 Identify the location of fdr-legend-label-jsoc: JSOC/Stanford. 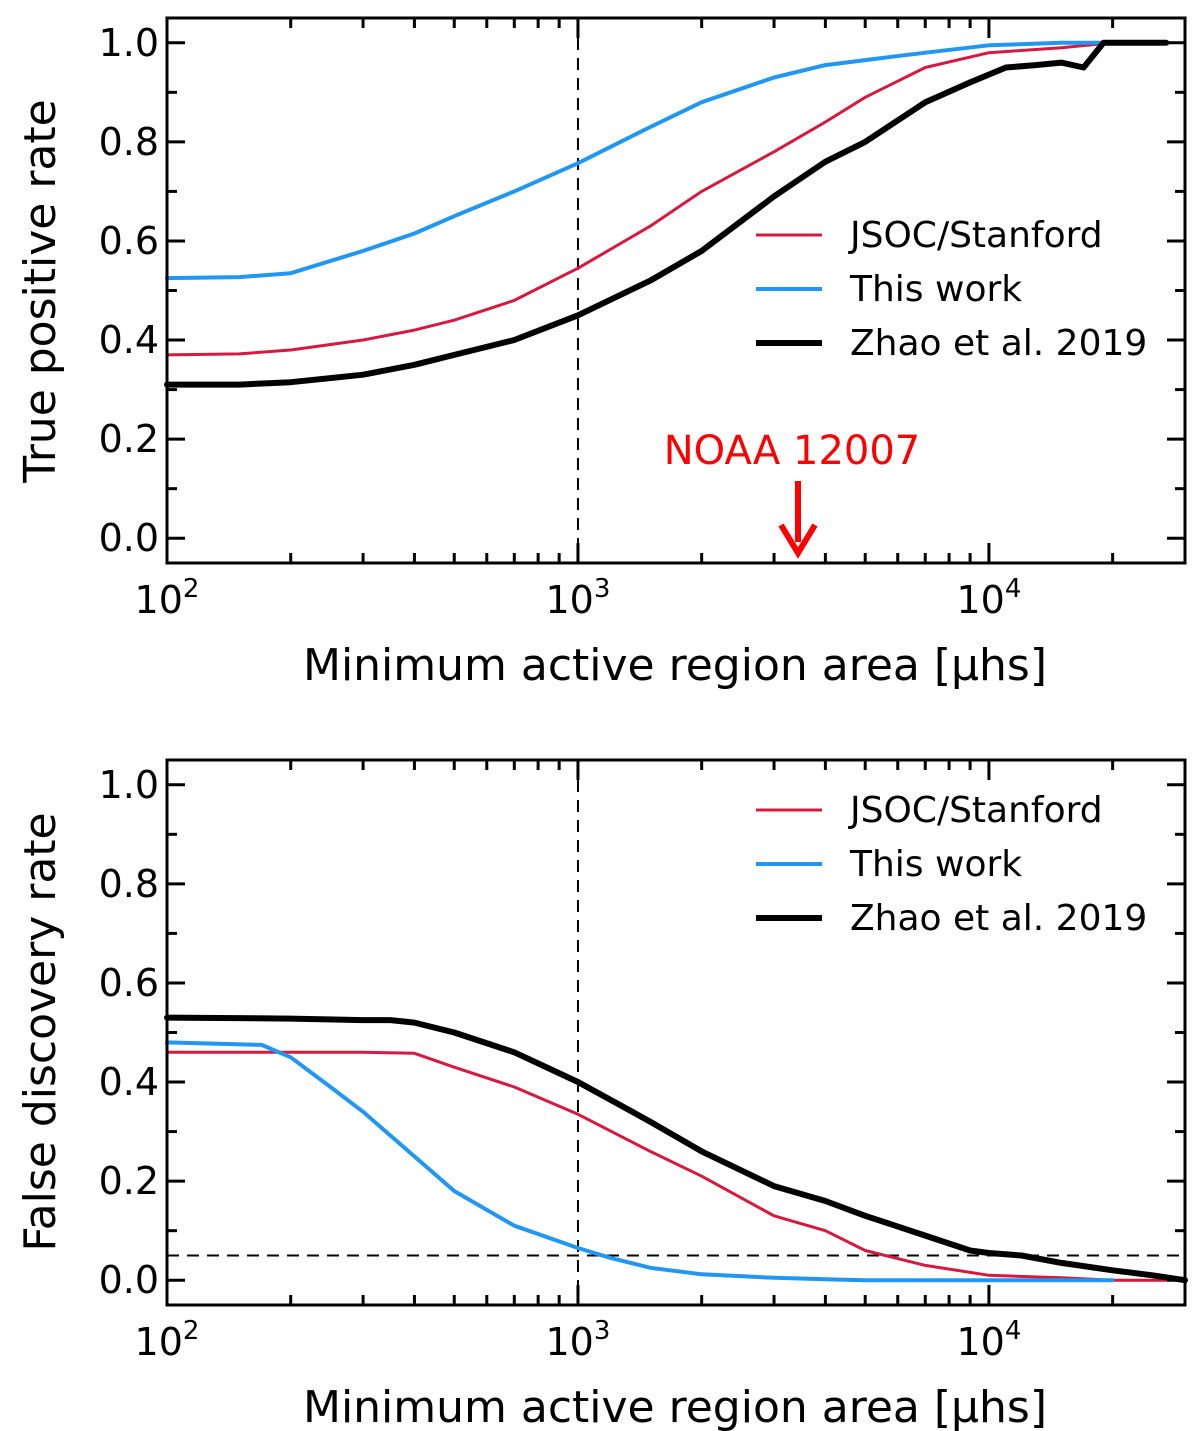
(975, 810).